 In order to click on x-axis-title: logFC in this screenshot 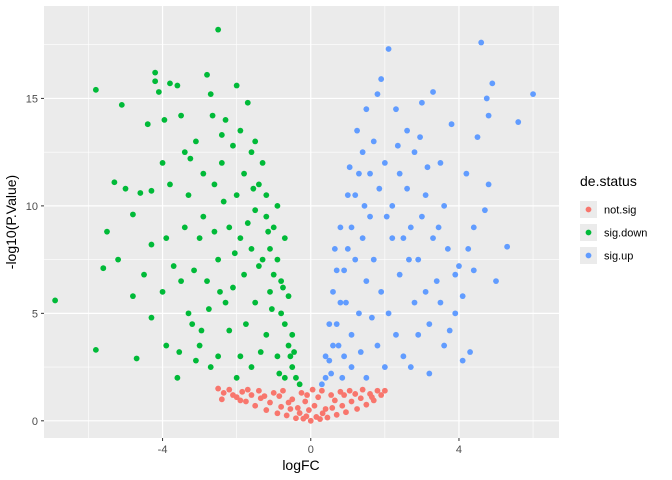, I will do `click(300, 465)`.